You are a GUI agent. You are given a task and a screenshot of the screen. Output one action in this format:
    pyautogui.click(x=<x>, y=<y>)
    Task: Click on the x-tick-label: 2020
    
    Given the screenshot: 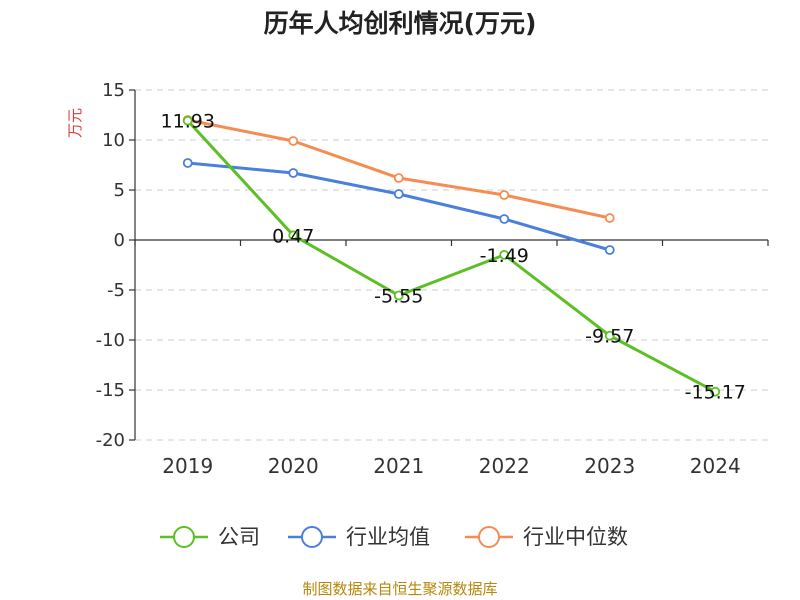 What is the action you would take?
    pyautogui.click(x=293, y=466)
    